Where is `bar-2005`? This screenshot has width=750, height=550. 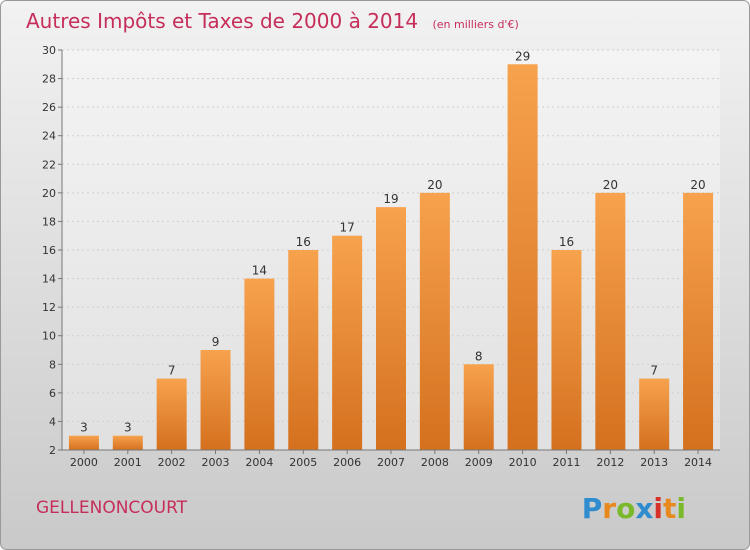
bar-2005 is located at coordinates (303, 350).